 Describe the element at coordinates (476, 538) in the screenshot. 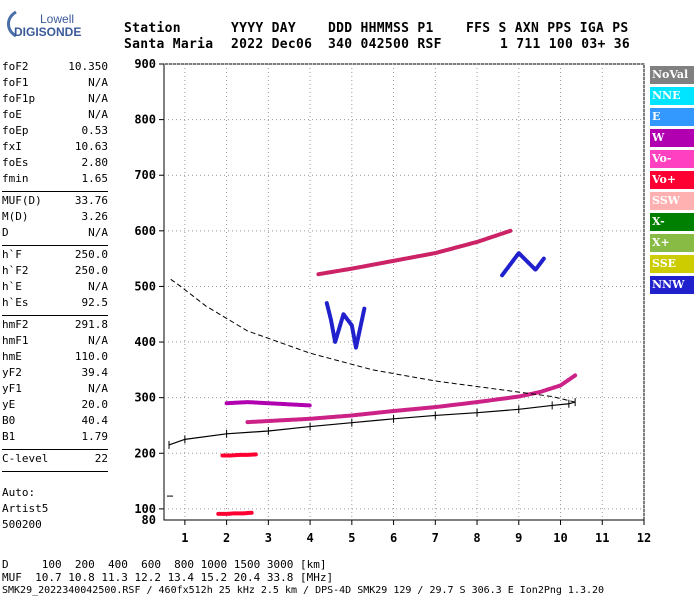

I see `x-tick-label: 8` at that location.